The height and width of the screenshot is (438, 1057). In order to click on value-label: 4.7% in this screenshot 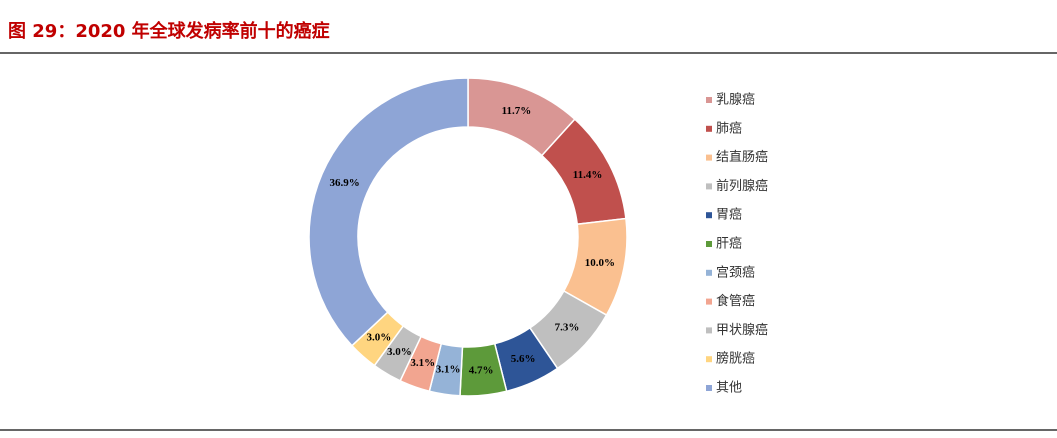, I will do `click(481, 370)`.